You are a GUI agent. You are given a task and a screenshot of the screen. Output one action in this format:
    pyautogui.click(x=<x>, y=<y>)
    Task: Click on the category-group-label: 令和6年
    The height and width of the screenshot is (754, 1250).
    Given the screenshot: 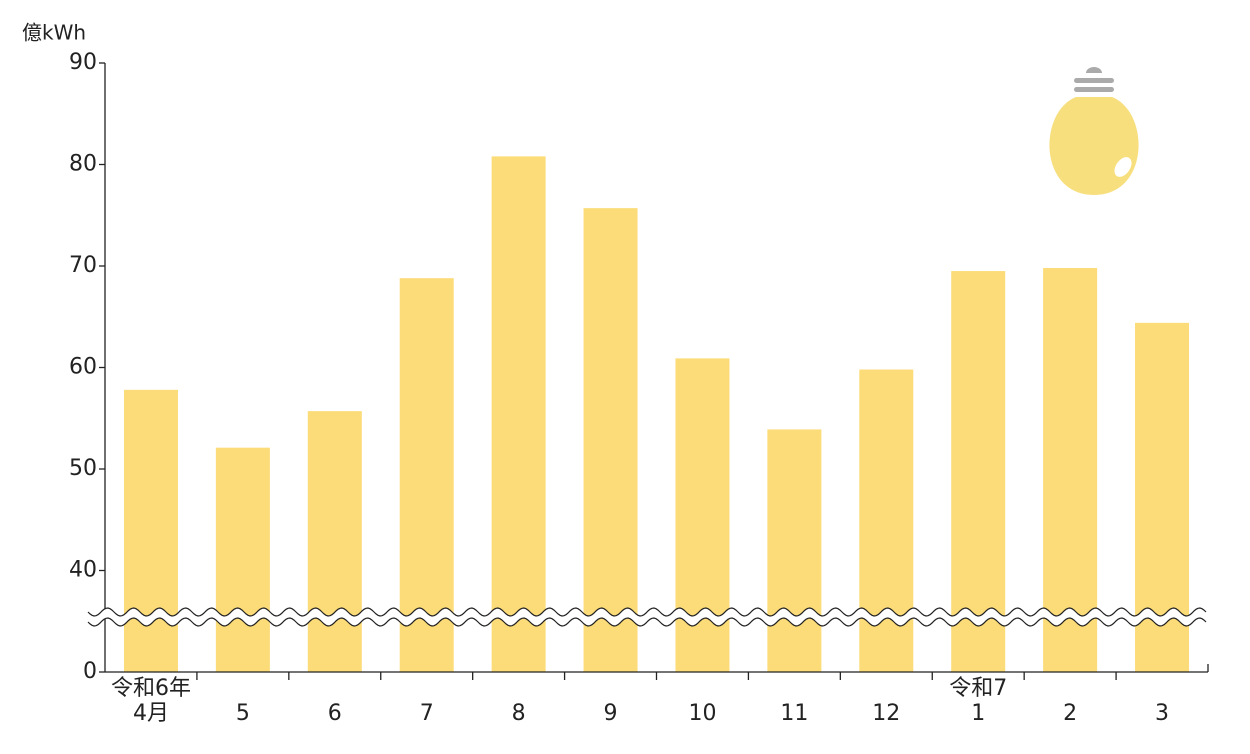 What is the action you would take?
    pyautogui.click(x=151, y=688)
    